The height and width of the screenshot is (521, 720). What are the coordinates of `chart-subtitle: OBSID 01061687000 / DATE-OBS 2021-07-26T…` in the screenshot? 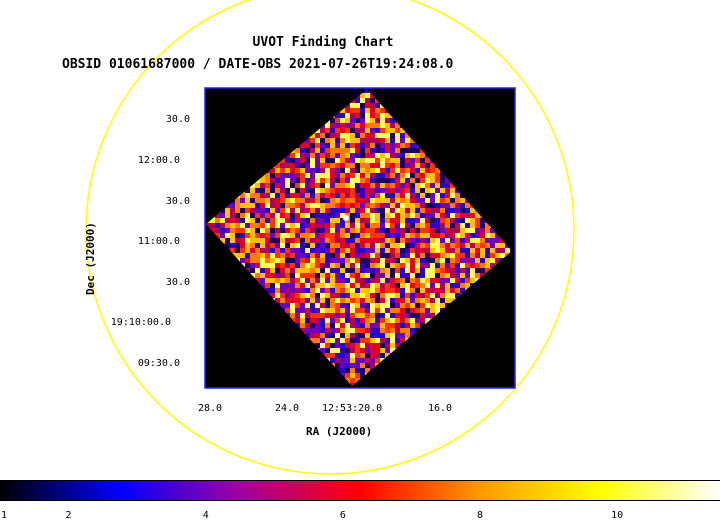 It's located at (258, 64).